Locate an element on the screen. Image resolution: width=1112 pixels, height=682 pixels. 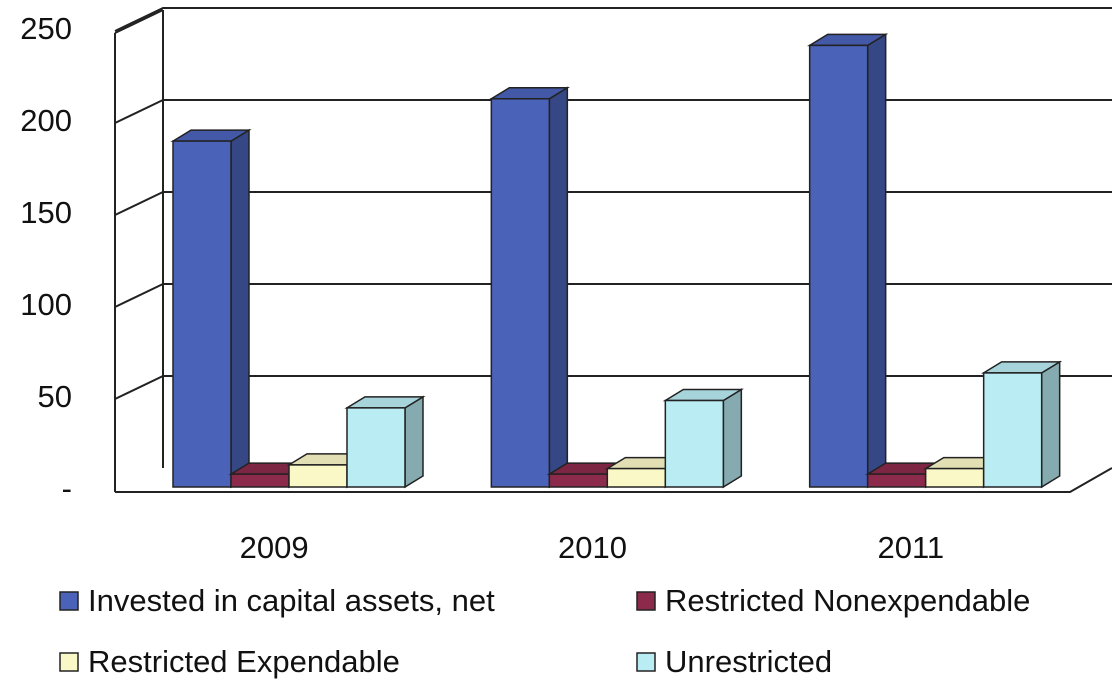
y-tick-label: 250 is located at coordinates (46, 28).